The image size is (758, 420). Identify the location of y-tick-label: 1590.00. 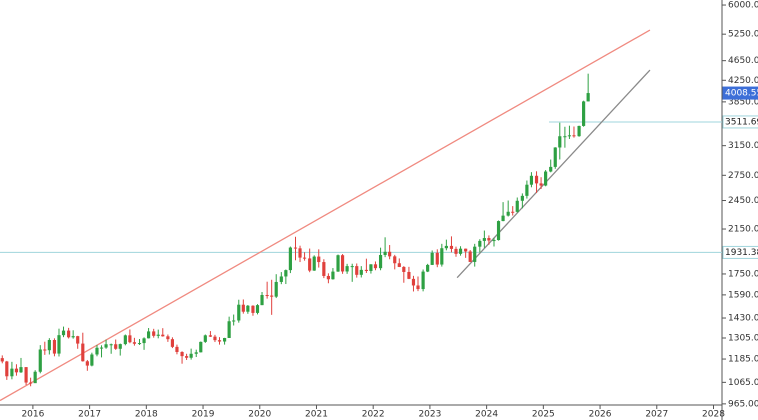
(743, 295).